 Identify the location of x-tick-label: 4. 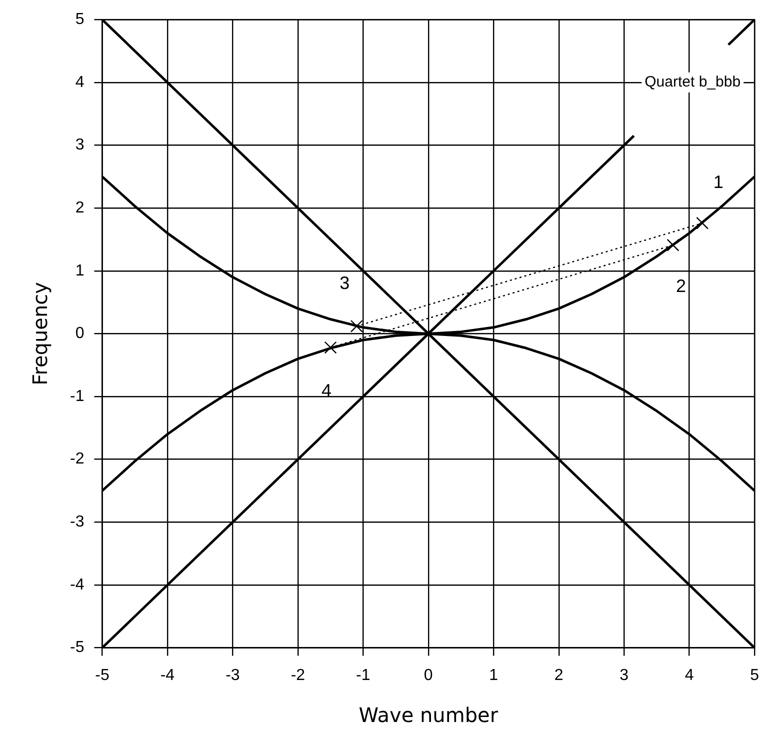
(689, 675).